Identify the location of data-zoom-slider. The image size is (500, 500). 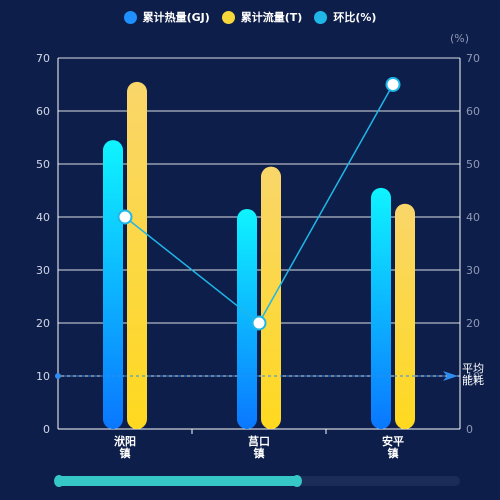
(257, 480).